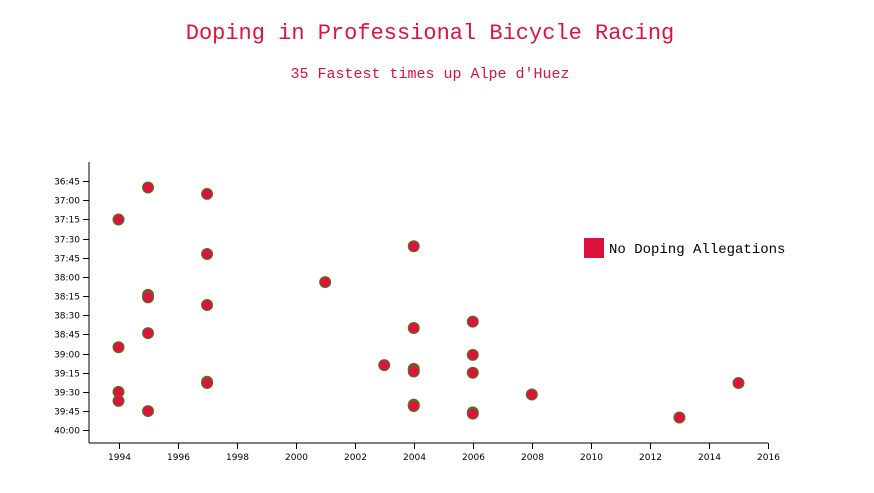  Describe the element at coordinates (119, 458) in the screenshot. I see `x-tick-label: 1994` at that location.